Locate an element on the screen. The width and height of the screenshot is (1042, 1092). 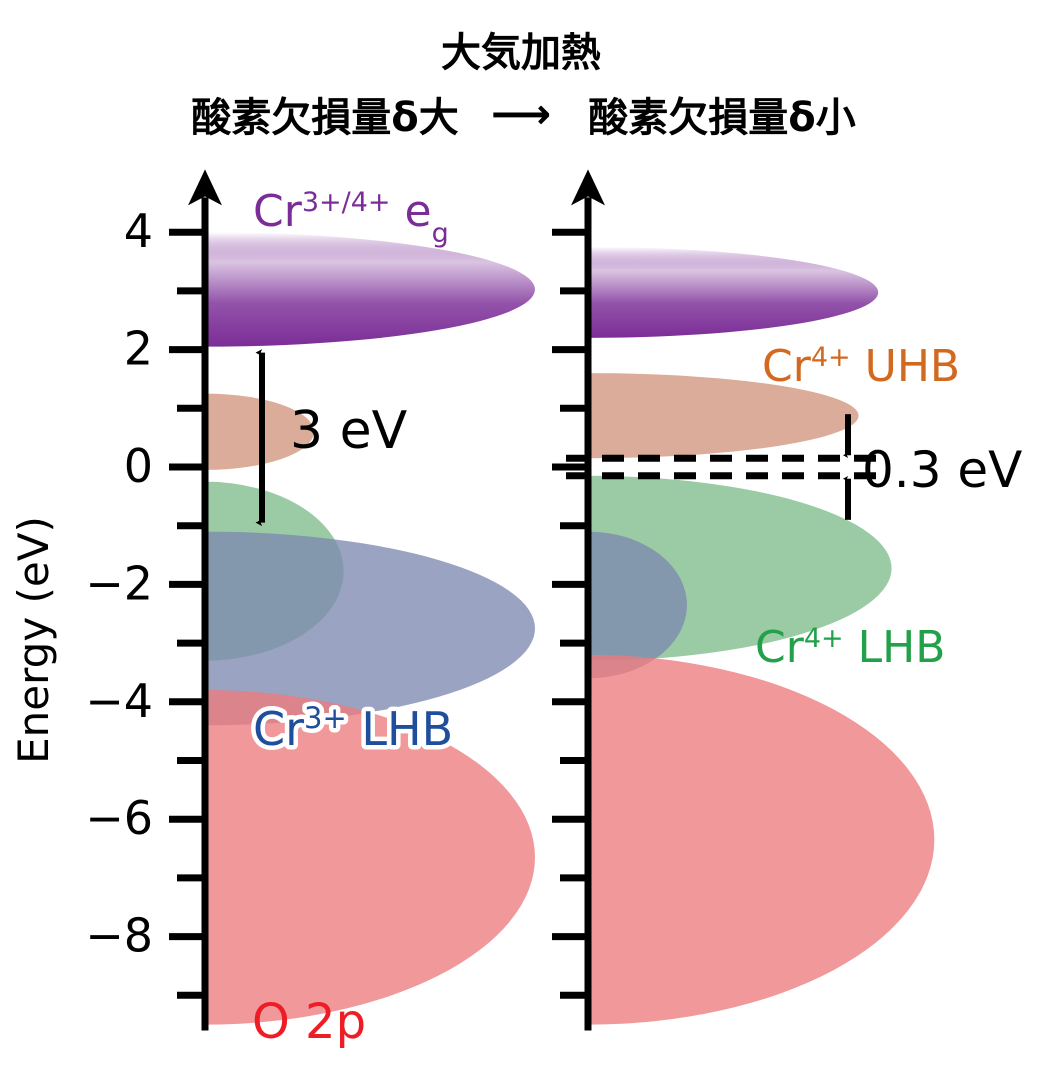
y-tick-label: −8 is located at coordinates (119, 936).